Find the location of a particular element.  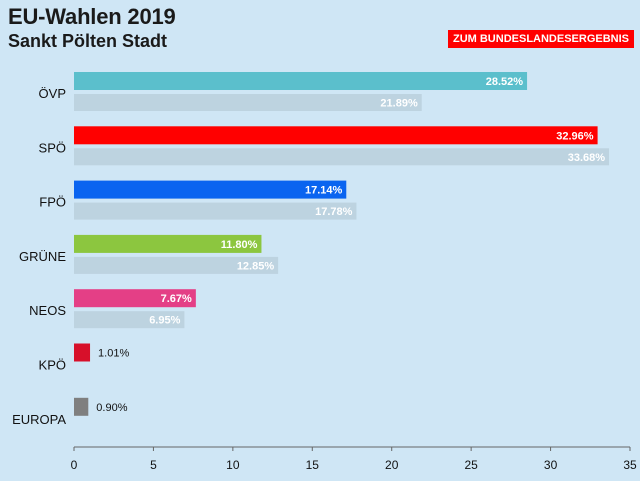

bar-current-label: 32.96% is located at coordinates (575, 136).